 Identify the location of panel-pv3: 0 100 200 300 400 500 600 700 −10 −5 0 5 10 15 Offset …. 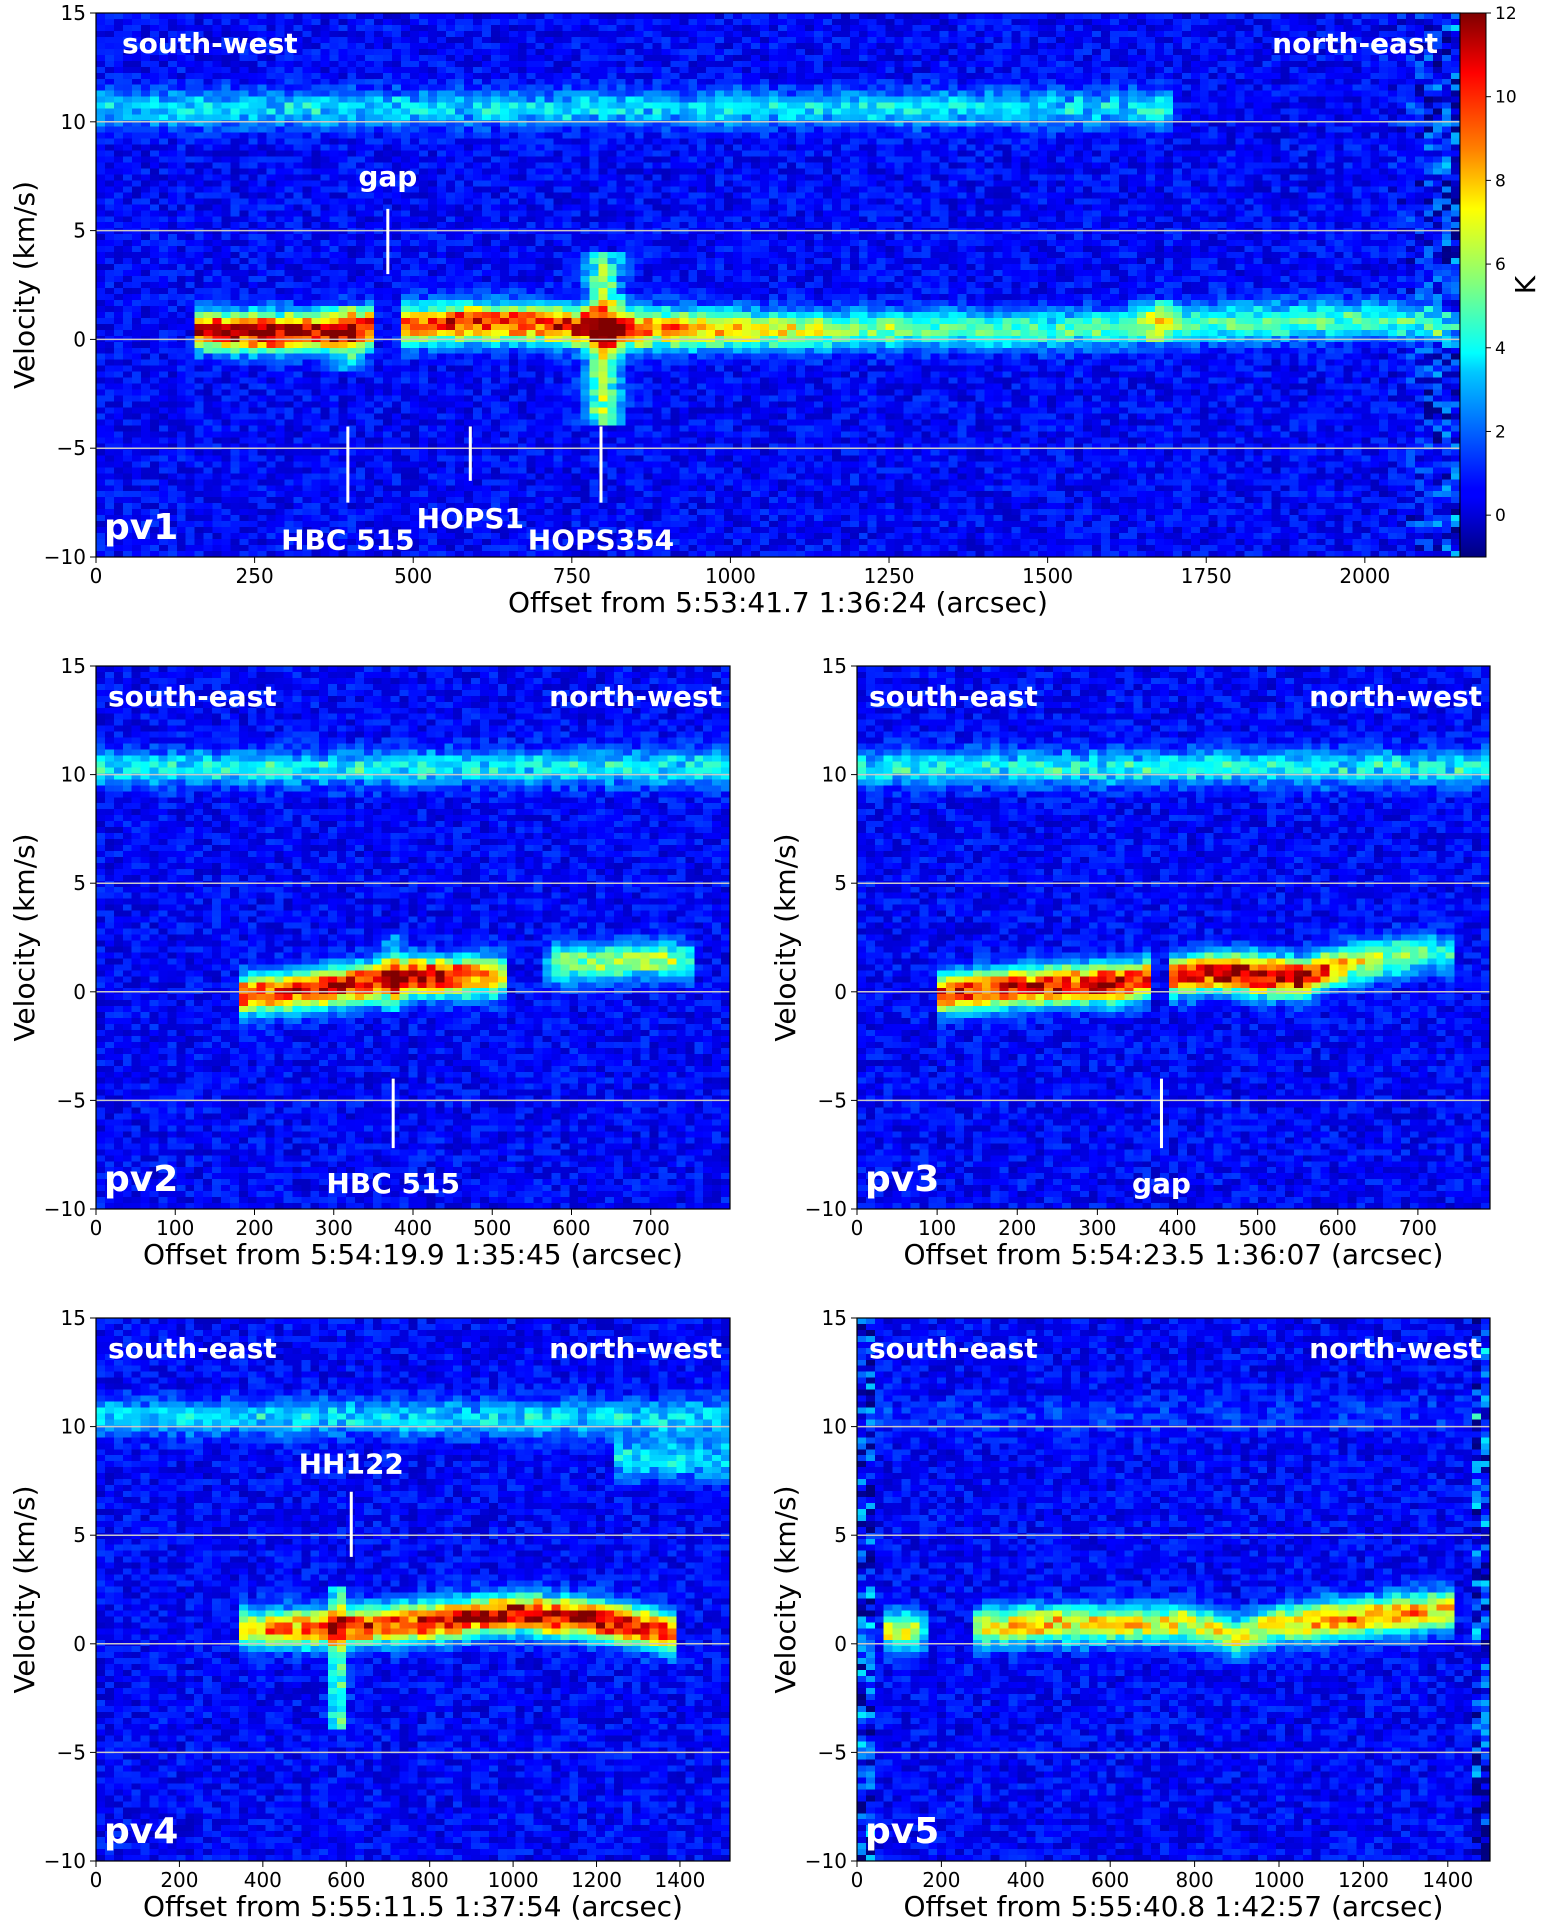
(1130, 962).